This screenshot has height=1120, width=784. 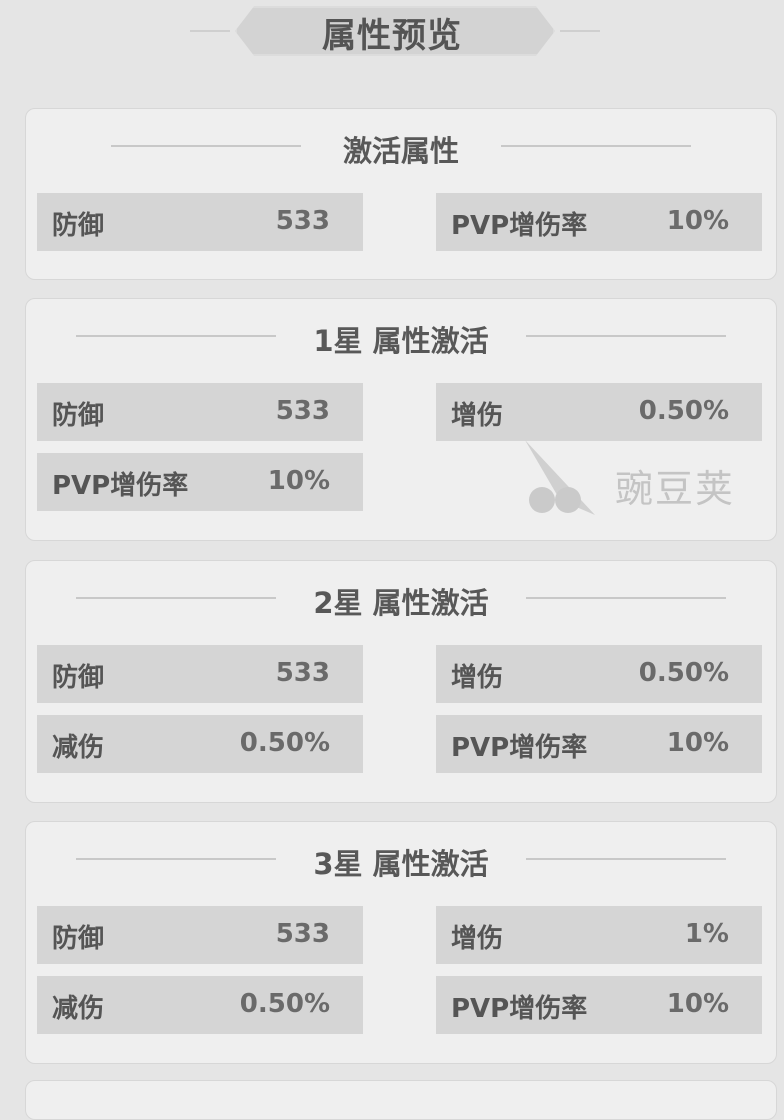 I want to click on section-header: 3星 属性激活, so click(x=401, y=861).